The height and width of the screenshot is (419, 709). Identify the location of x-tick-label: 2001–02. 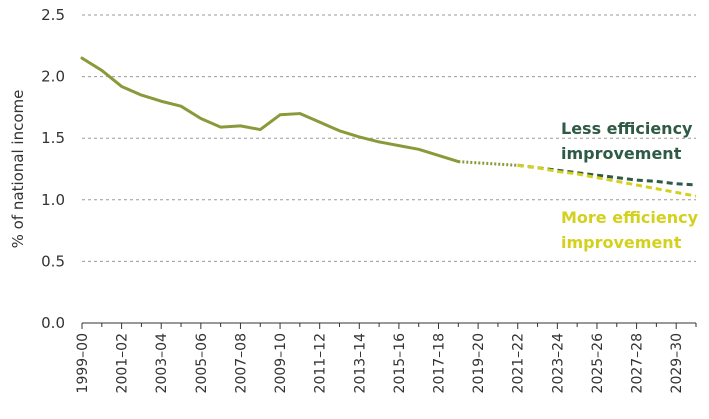
(123, 363).